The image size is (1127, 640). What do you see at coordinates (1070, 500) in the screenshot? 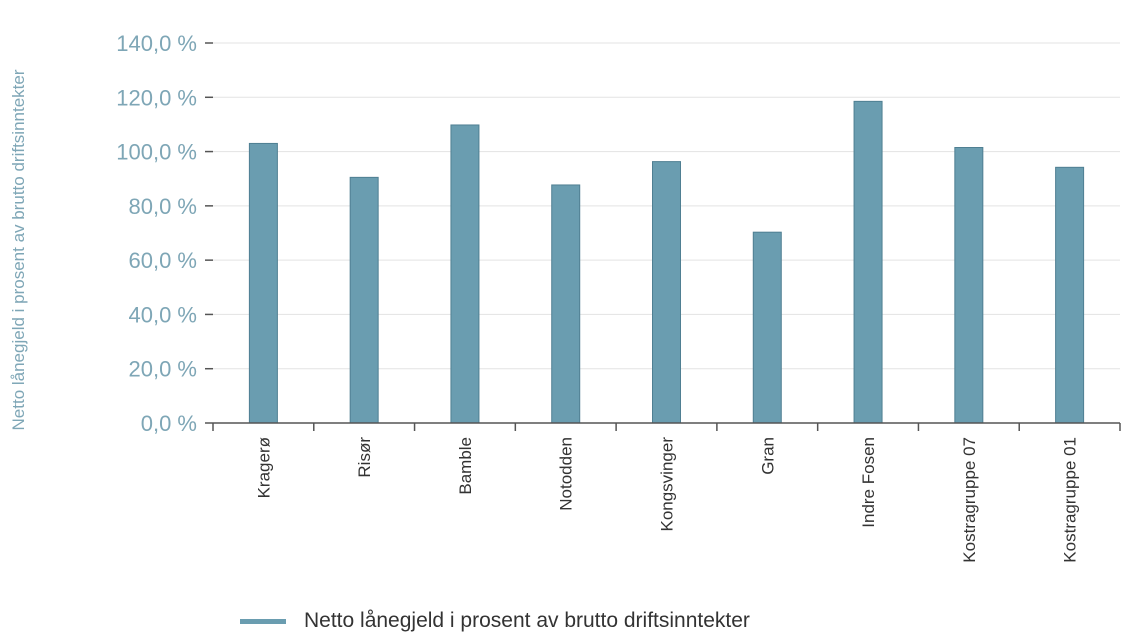
I see `x-tick-label: Kostragruppe 01` at bounding box center [1070, 500].